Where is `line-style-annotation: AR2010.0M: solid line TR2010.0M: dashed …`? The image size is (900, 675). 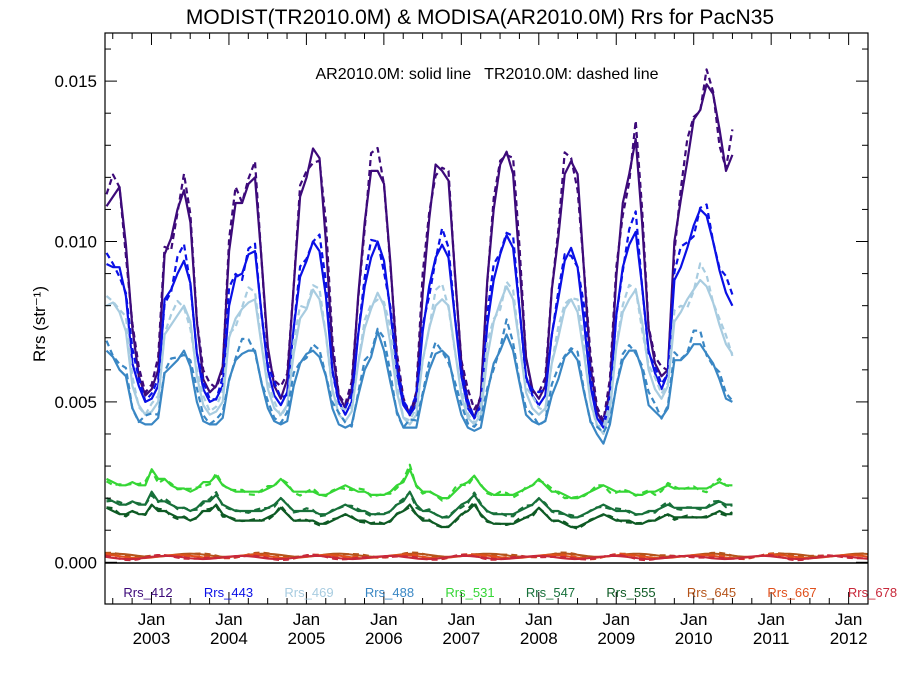 line-style-annotation: AR2010.0M: solid line TR2010.0M: dashed … is located at coordinates (486, 74).